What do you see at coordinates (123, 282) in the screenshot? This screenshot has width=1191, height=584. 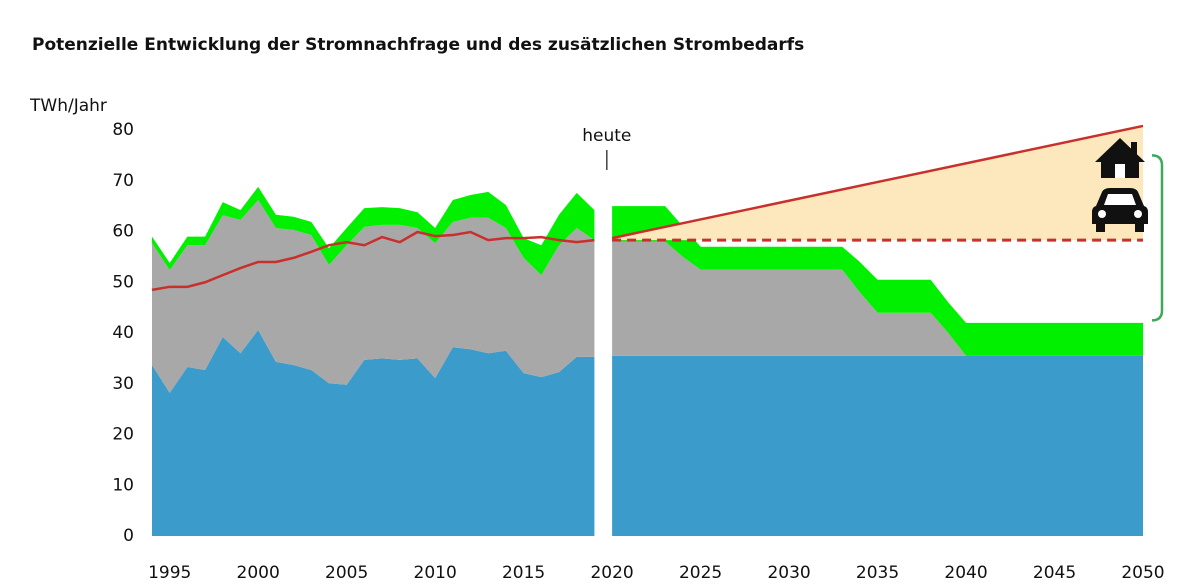 I see `y-tick-label: 50` at bounding box center [123, 282].